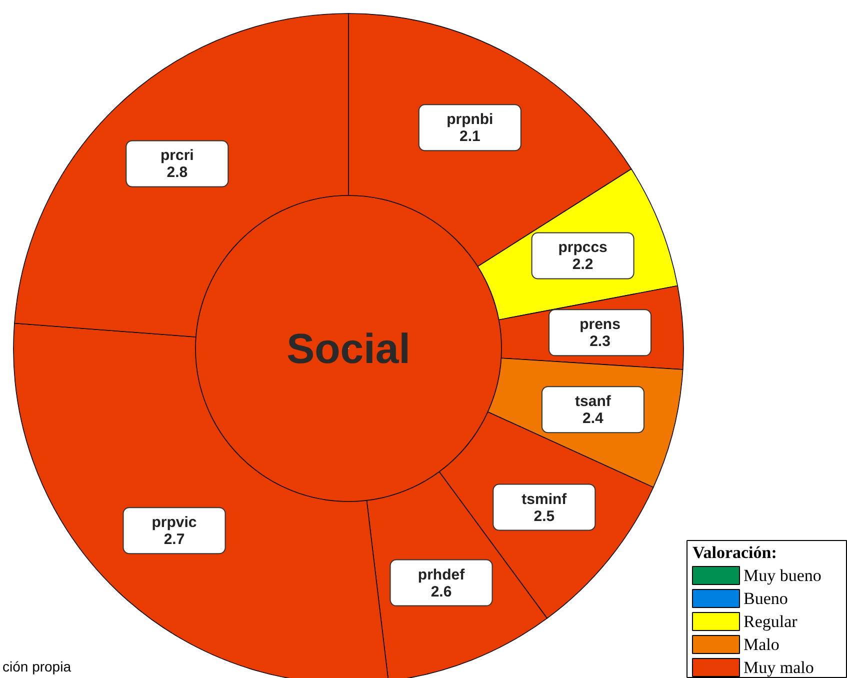 The image size is (847, 678). What do you see at coordinates (174, 531) in the screenshot?
I see `slice-label: prpvic 2.7` at bounding box center [174, 531].